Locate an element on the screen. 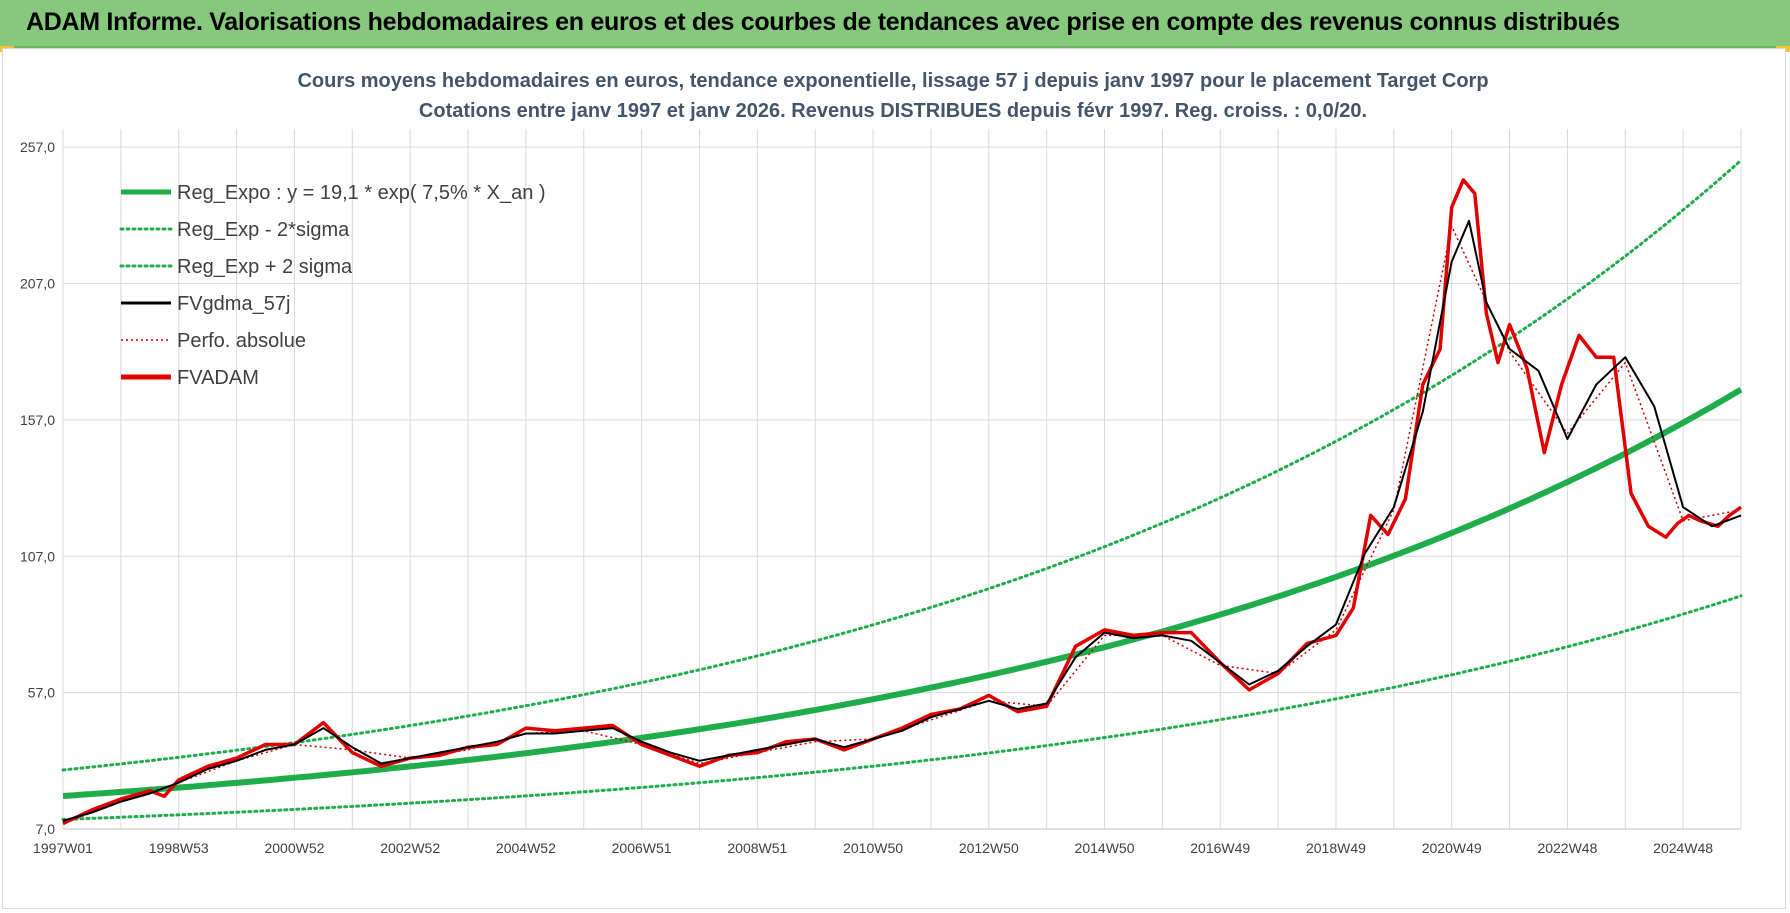 Image resolution: width=1790 pixels, height=913 pixels. x-tick-label: 2020W49 is located at coordinates (1452, 848).